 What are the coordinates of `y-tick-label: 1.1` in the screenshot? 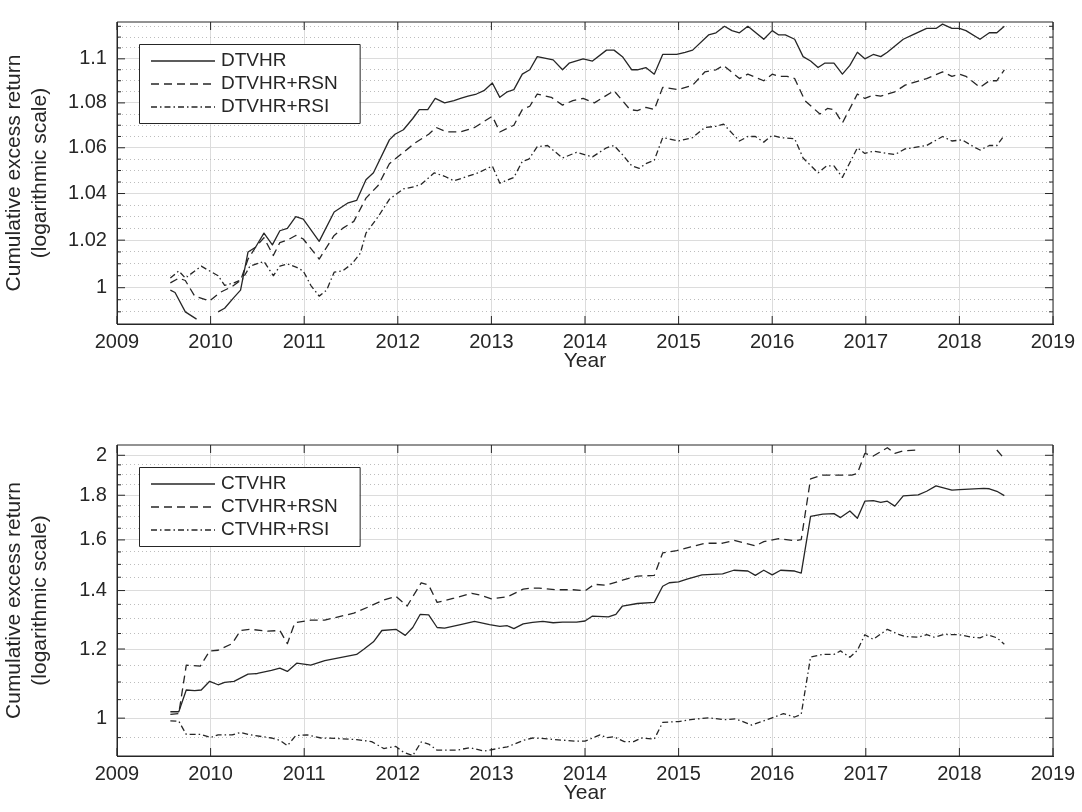 It's located at (93, 57).